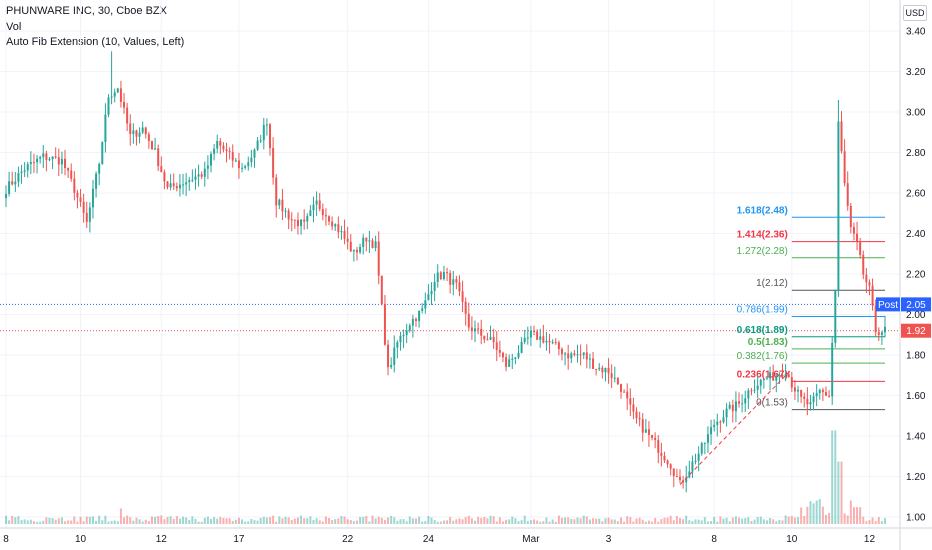 The height and width of the screenshot is (550, 932). Describe the element at coordinates (762, 330) in the screenshot. I see `fib-level-label: 0.618(1.89)` at that location.